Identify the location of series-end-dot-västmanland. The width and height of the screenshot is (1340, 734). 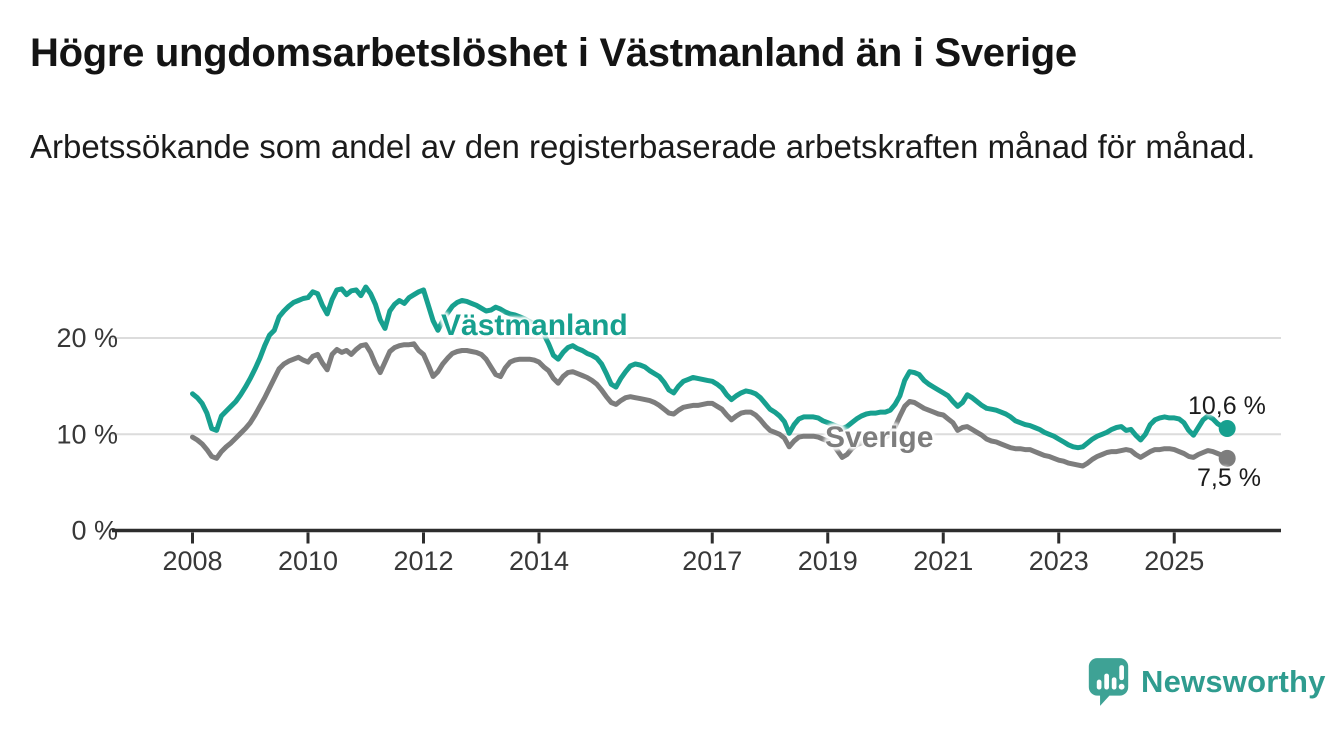
(1227, 428).